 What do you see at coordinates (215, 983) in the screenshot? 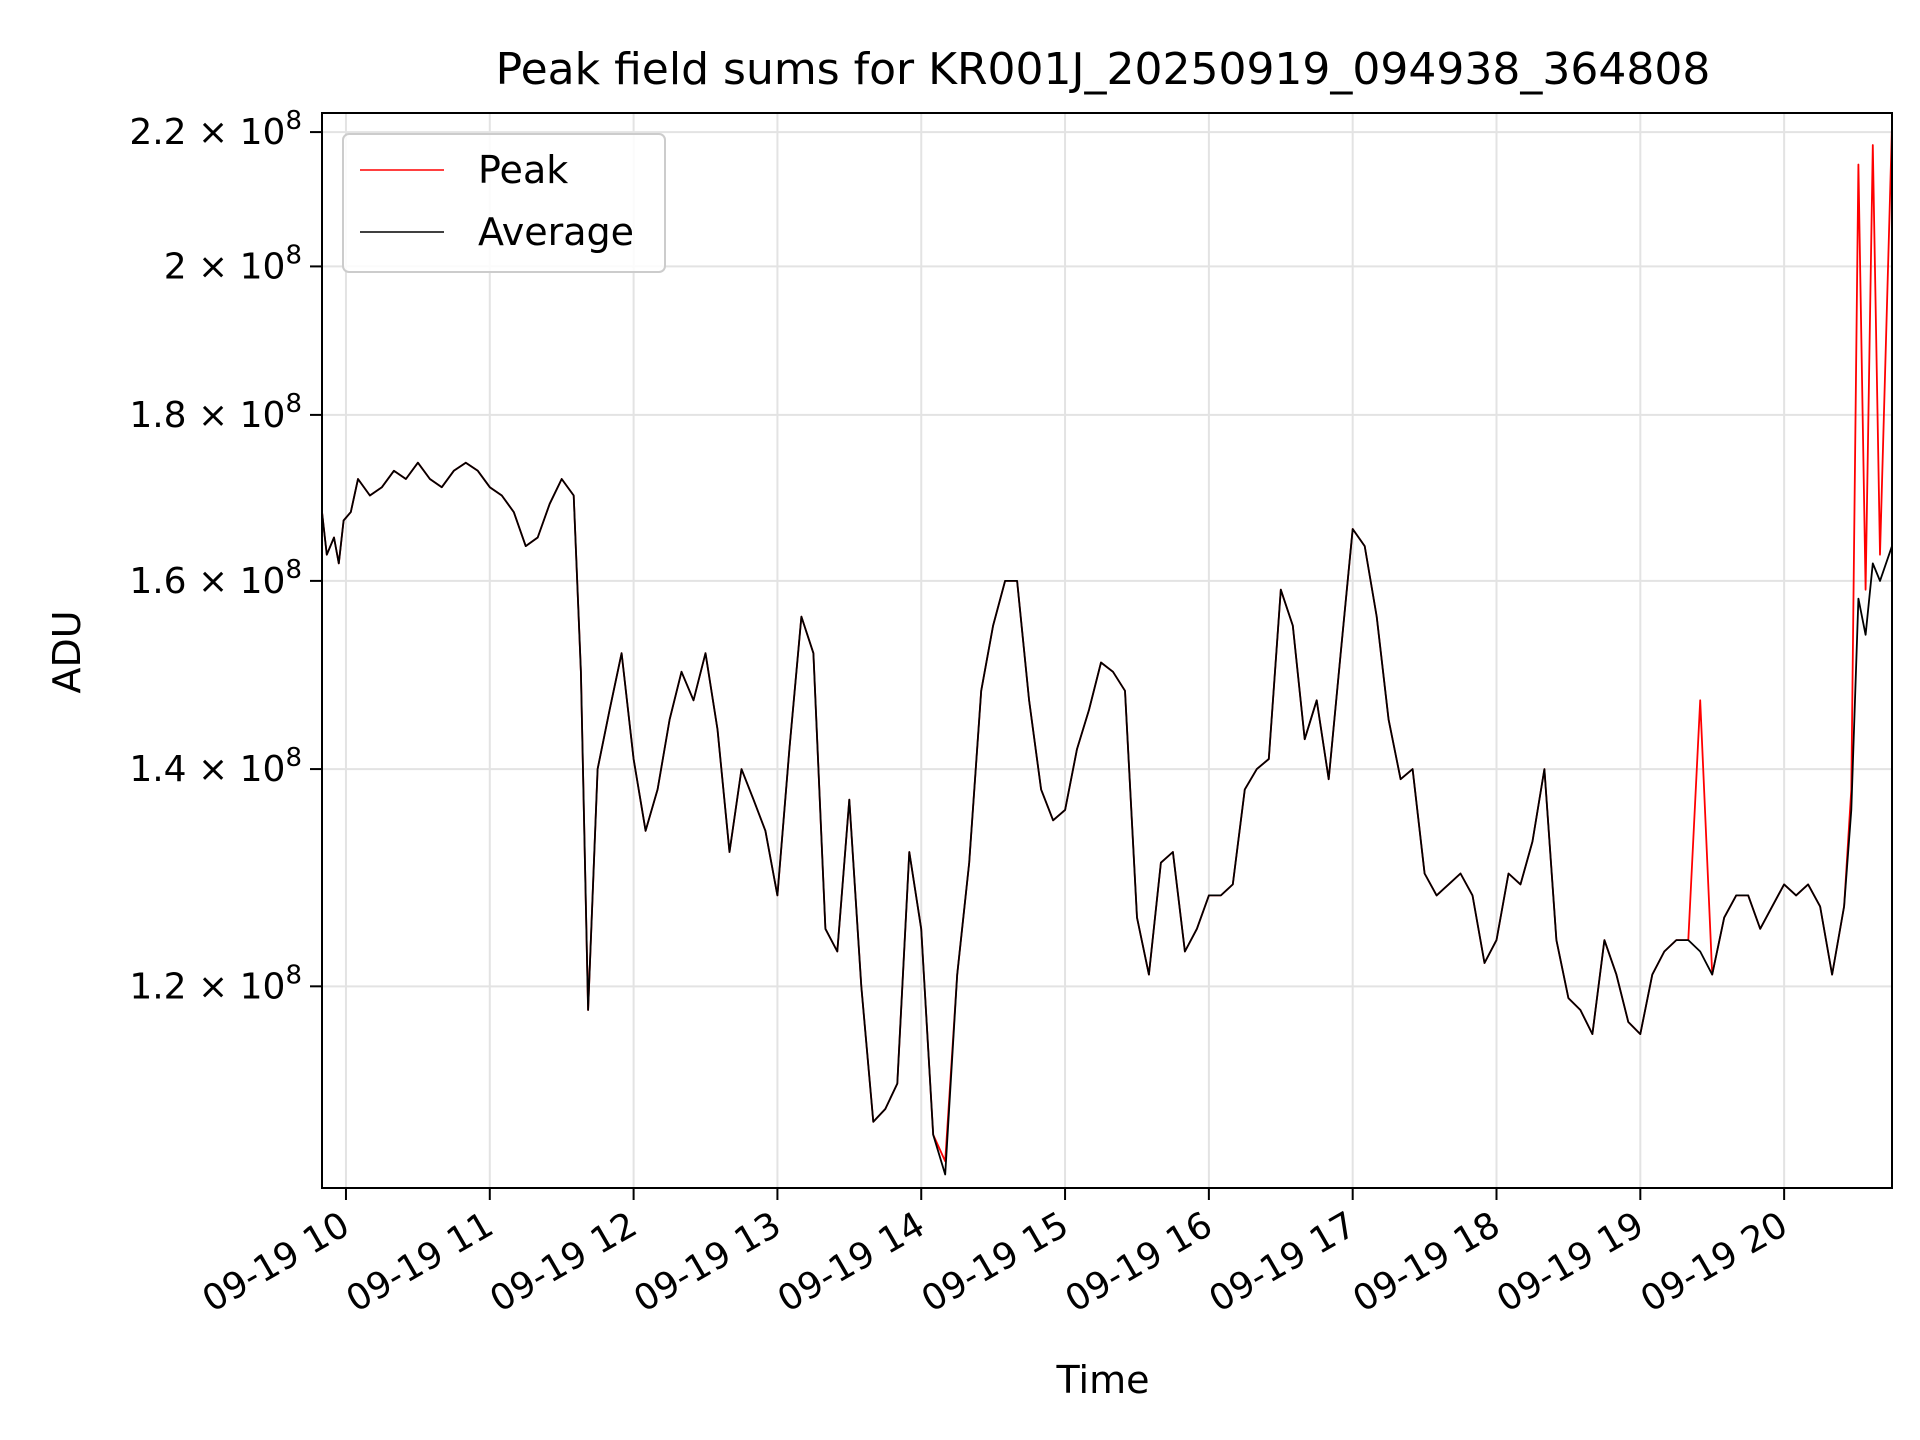
I see `y-tick-label: 1.2 × 108` at bounding box center [215, 983].